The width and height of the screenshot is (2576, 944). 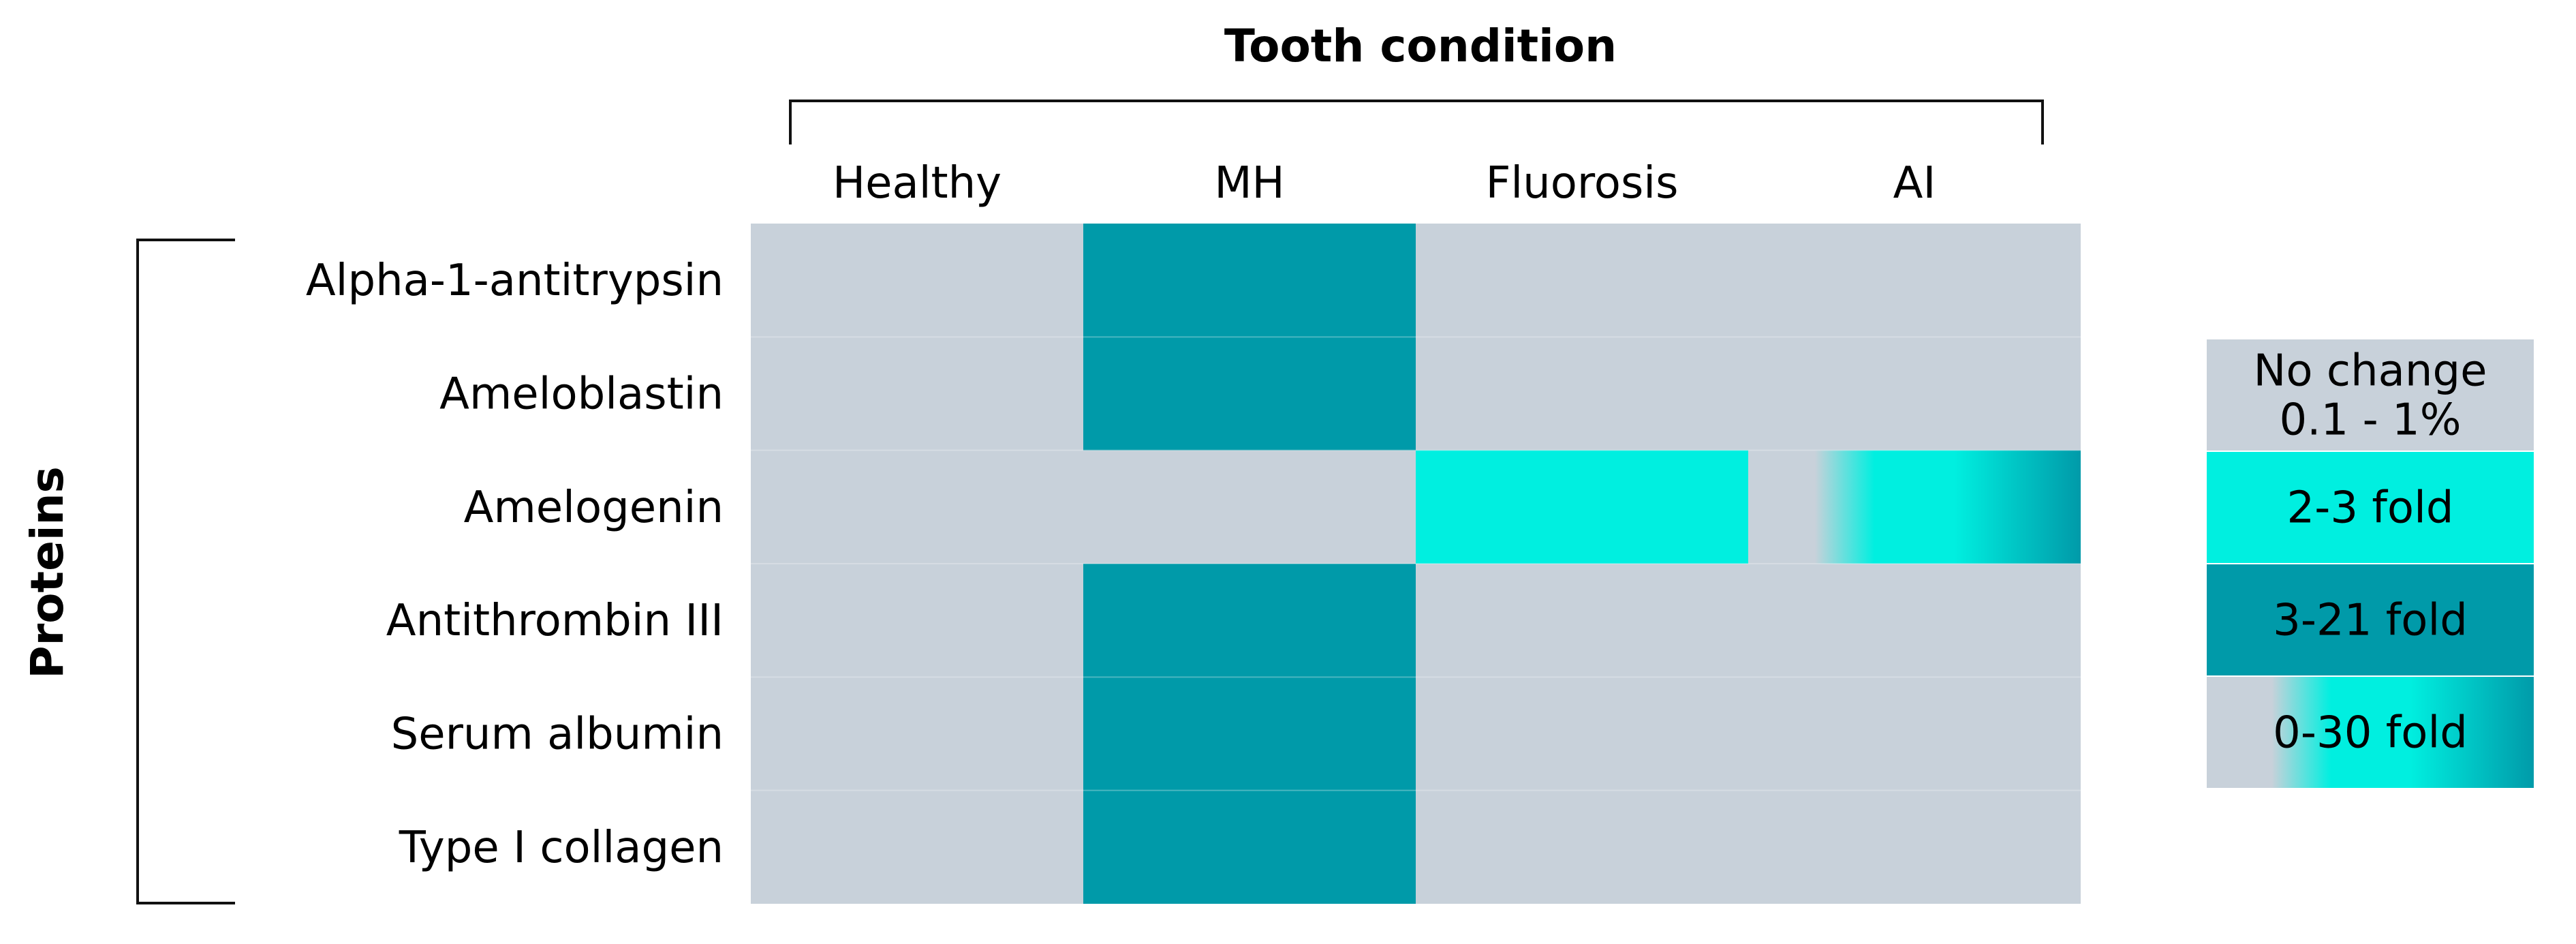 What do you see at coordinates (1249, 847) in the screenshot?
I see `cell-type-i-collagen-mh` at bounding box center [1249, 847].